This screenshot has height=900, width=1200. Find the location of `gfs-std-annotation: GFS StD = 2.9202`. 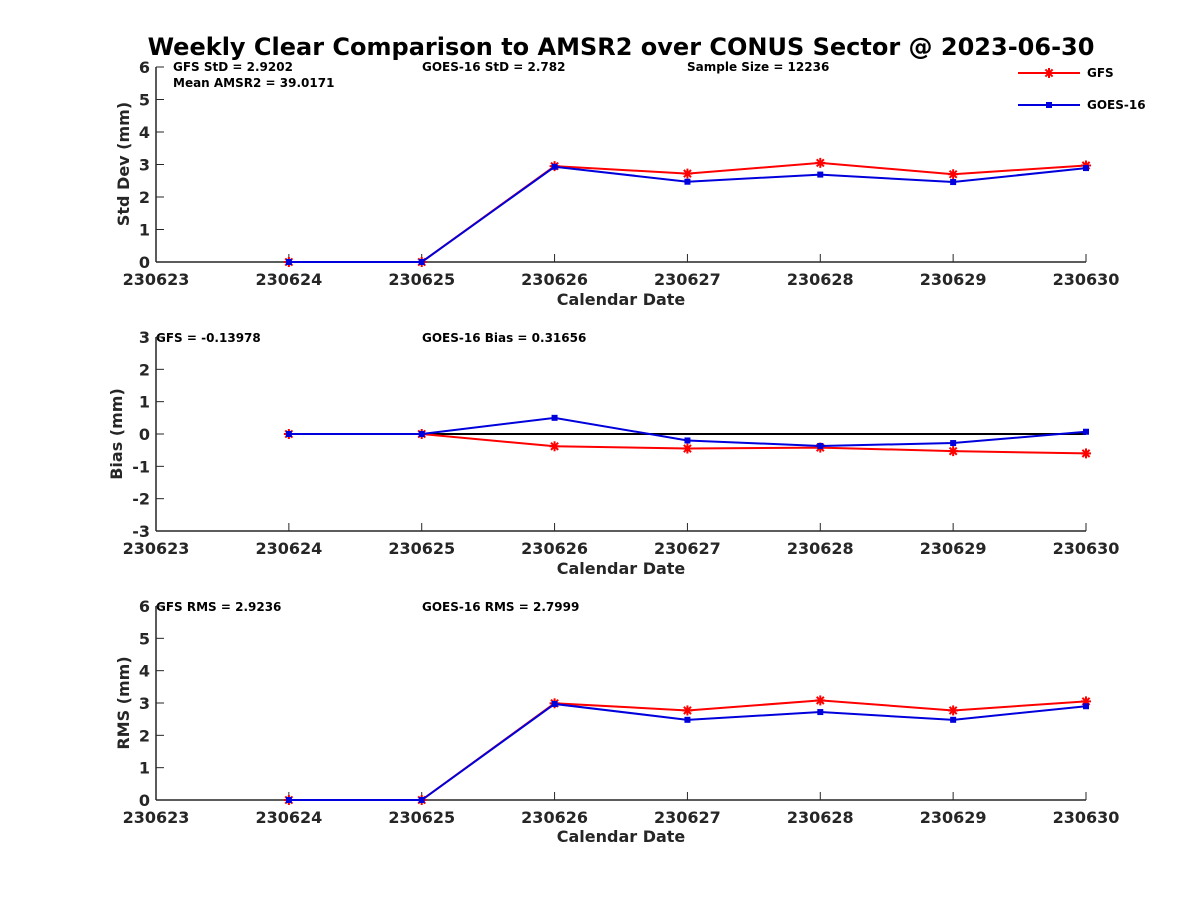

gfs-std-annotation: GFS StD = 2.9202 is located at coordinates (233, 67).